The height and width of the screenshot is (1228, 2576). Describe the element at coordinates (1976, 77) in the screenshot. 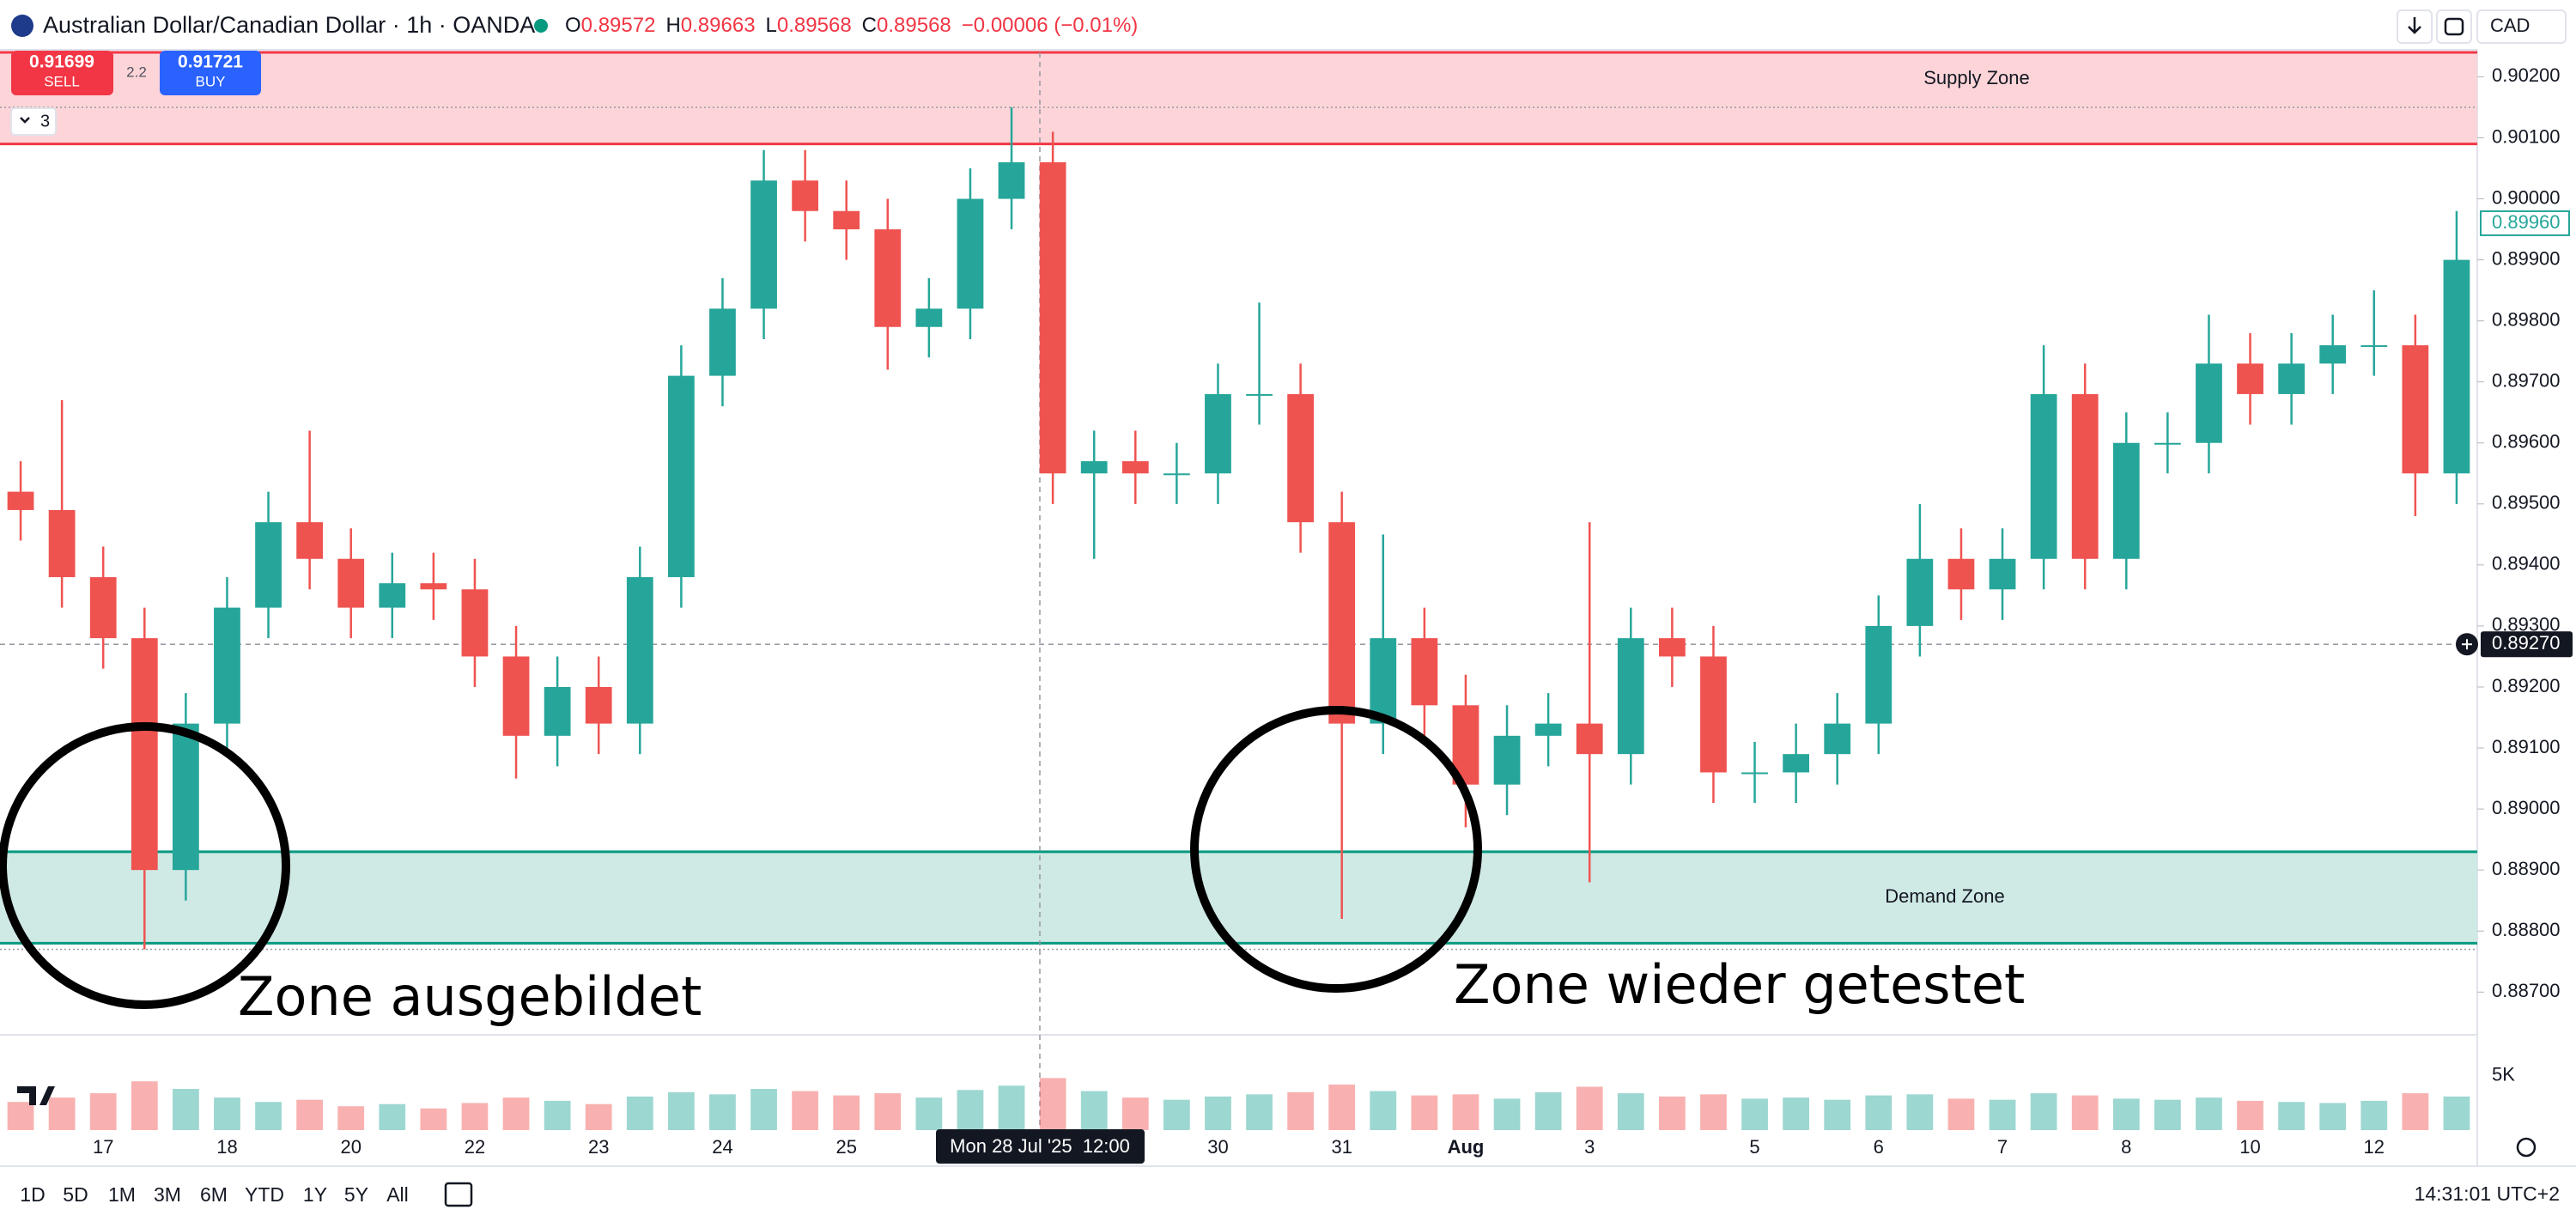

I see `zone-label: Supply Zone` at that location.